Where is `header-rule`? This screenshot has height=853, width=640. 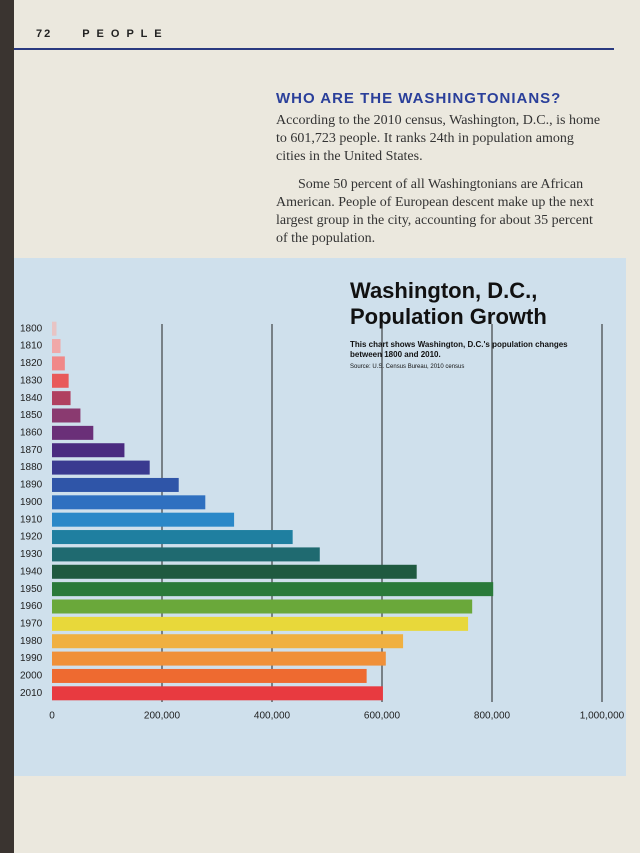
header-rule is located at coordinates (314, 49).